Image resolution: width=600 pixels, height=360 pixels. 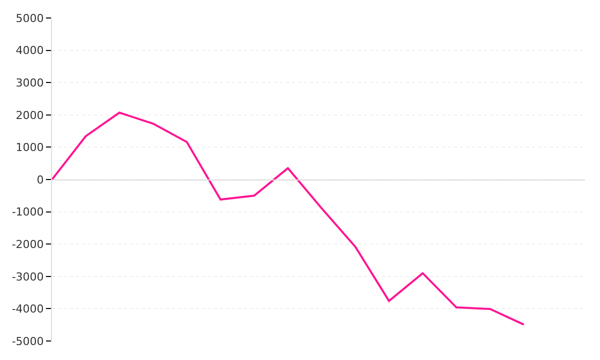 I want to click on y-tick-label: -5000, so click(x=28, y=341).